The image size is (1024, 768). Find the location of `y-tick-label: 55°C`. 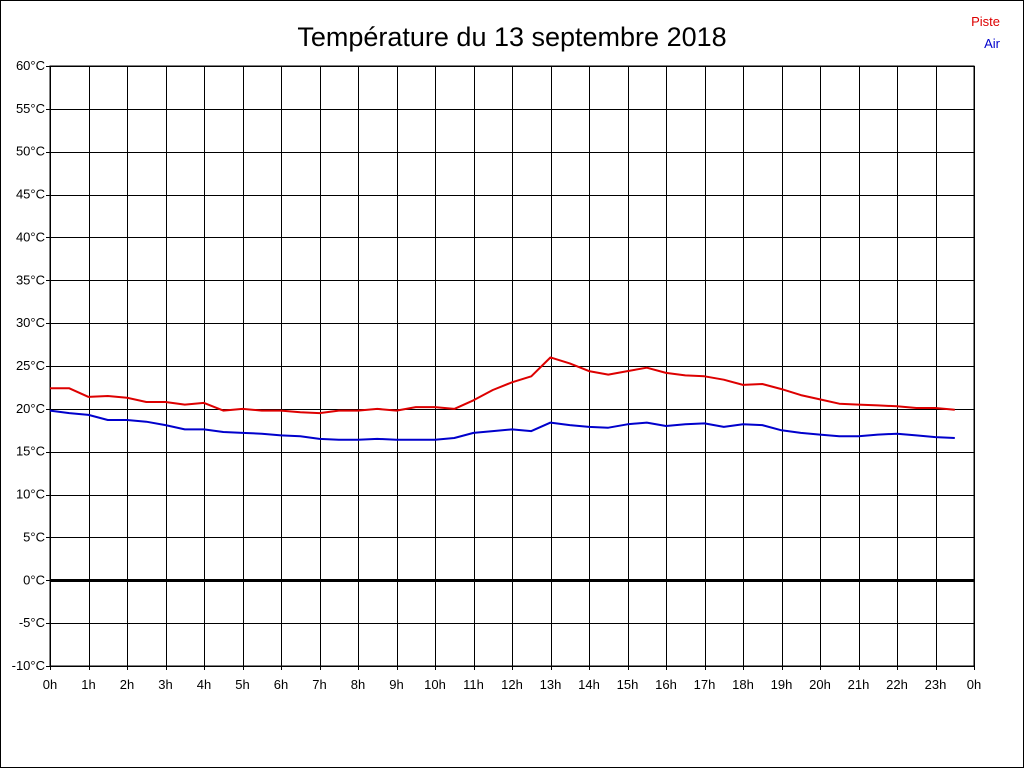

y-tick-label: 55°C is located at coordinates (30, 108).